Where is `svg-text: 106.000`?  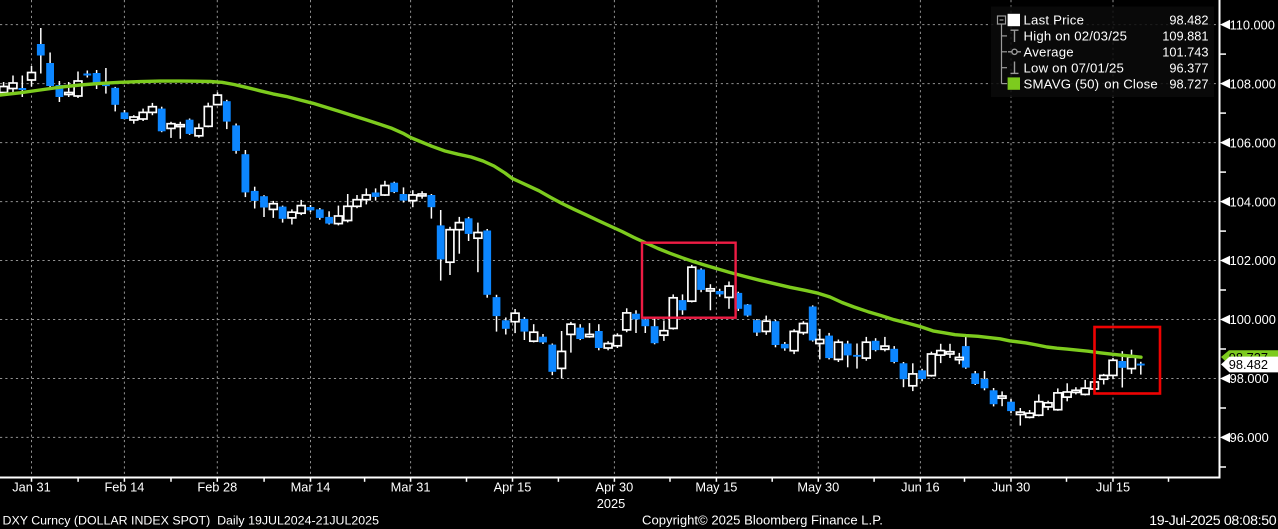 svg-text: 106.000 is located at coordinates (1253, 142).